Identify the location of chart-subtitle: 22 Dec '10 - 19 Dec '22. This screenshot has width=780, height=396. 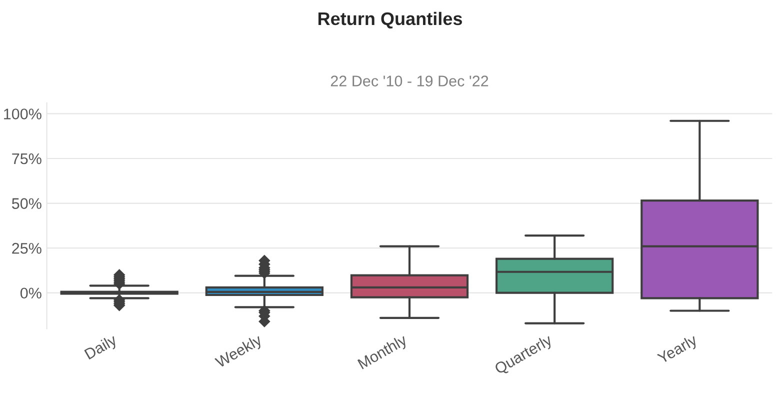
(409, 81).